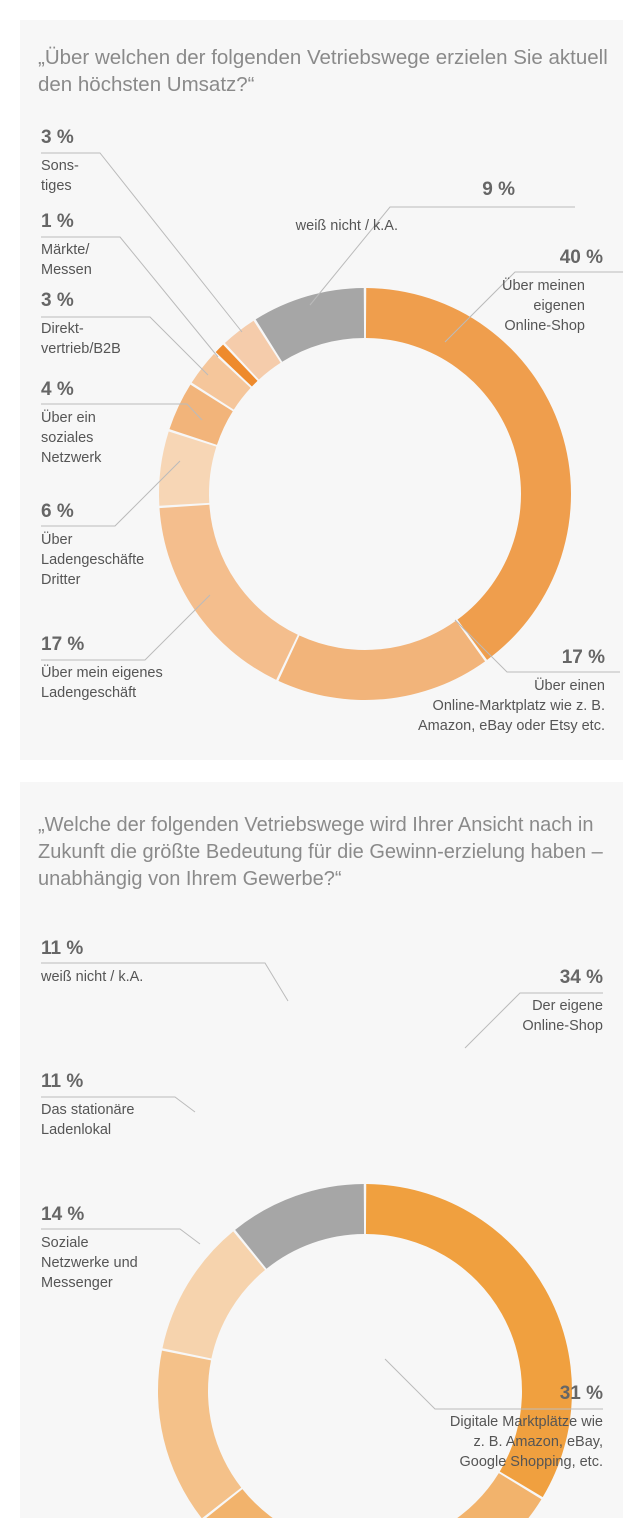 The width and height of the screenshot is (640, 1540). I want to click on slice-category-label: Über ein soziales Netzwerk, so click(71, 437).